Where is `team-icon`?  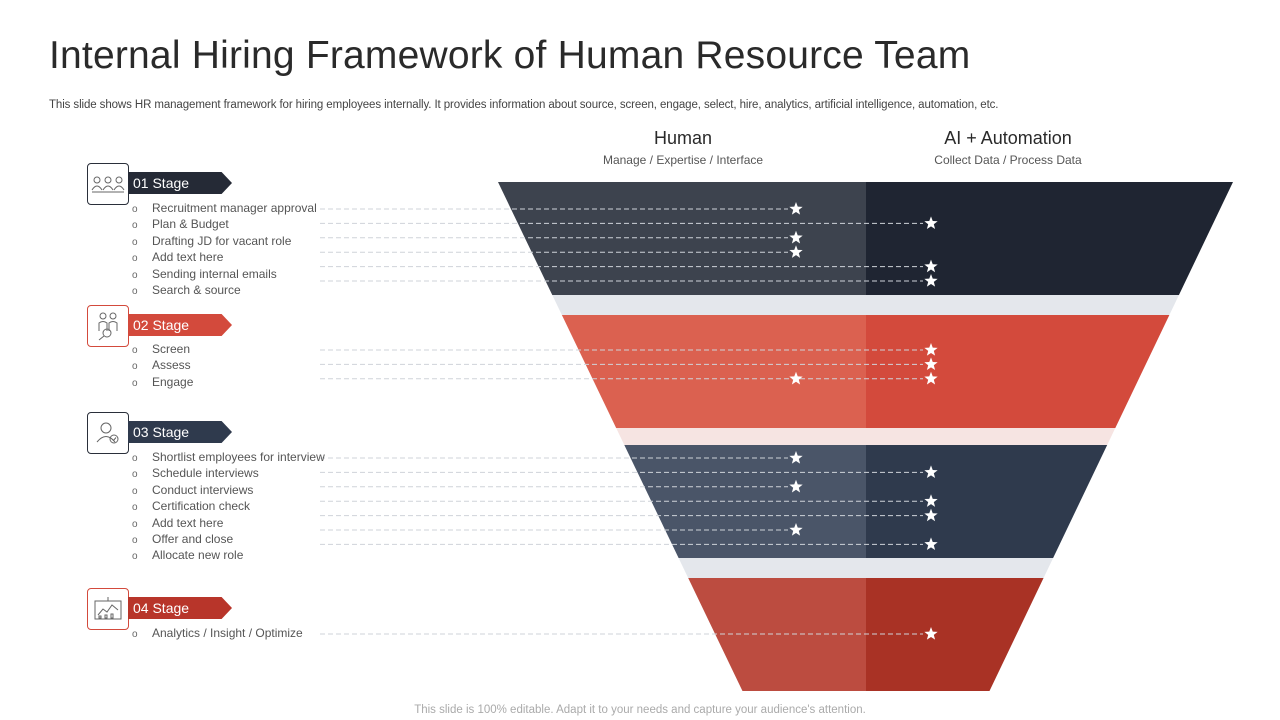 team-icon is located at coordinates (108, 184).